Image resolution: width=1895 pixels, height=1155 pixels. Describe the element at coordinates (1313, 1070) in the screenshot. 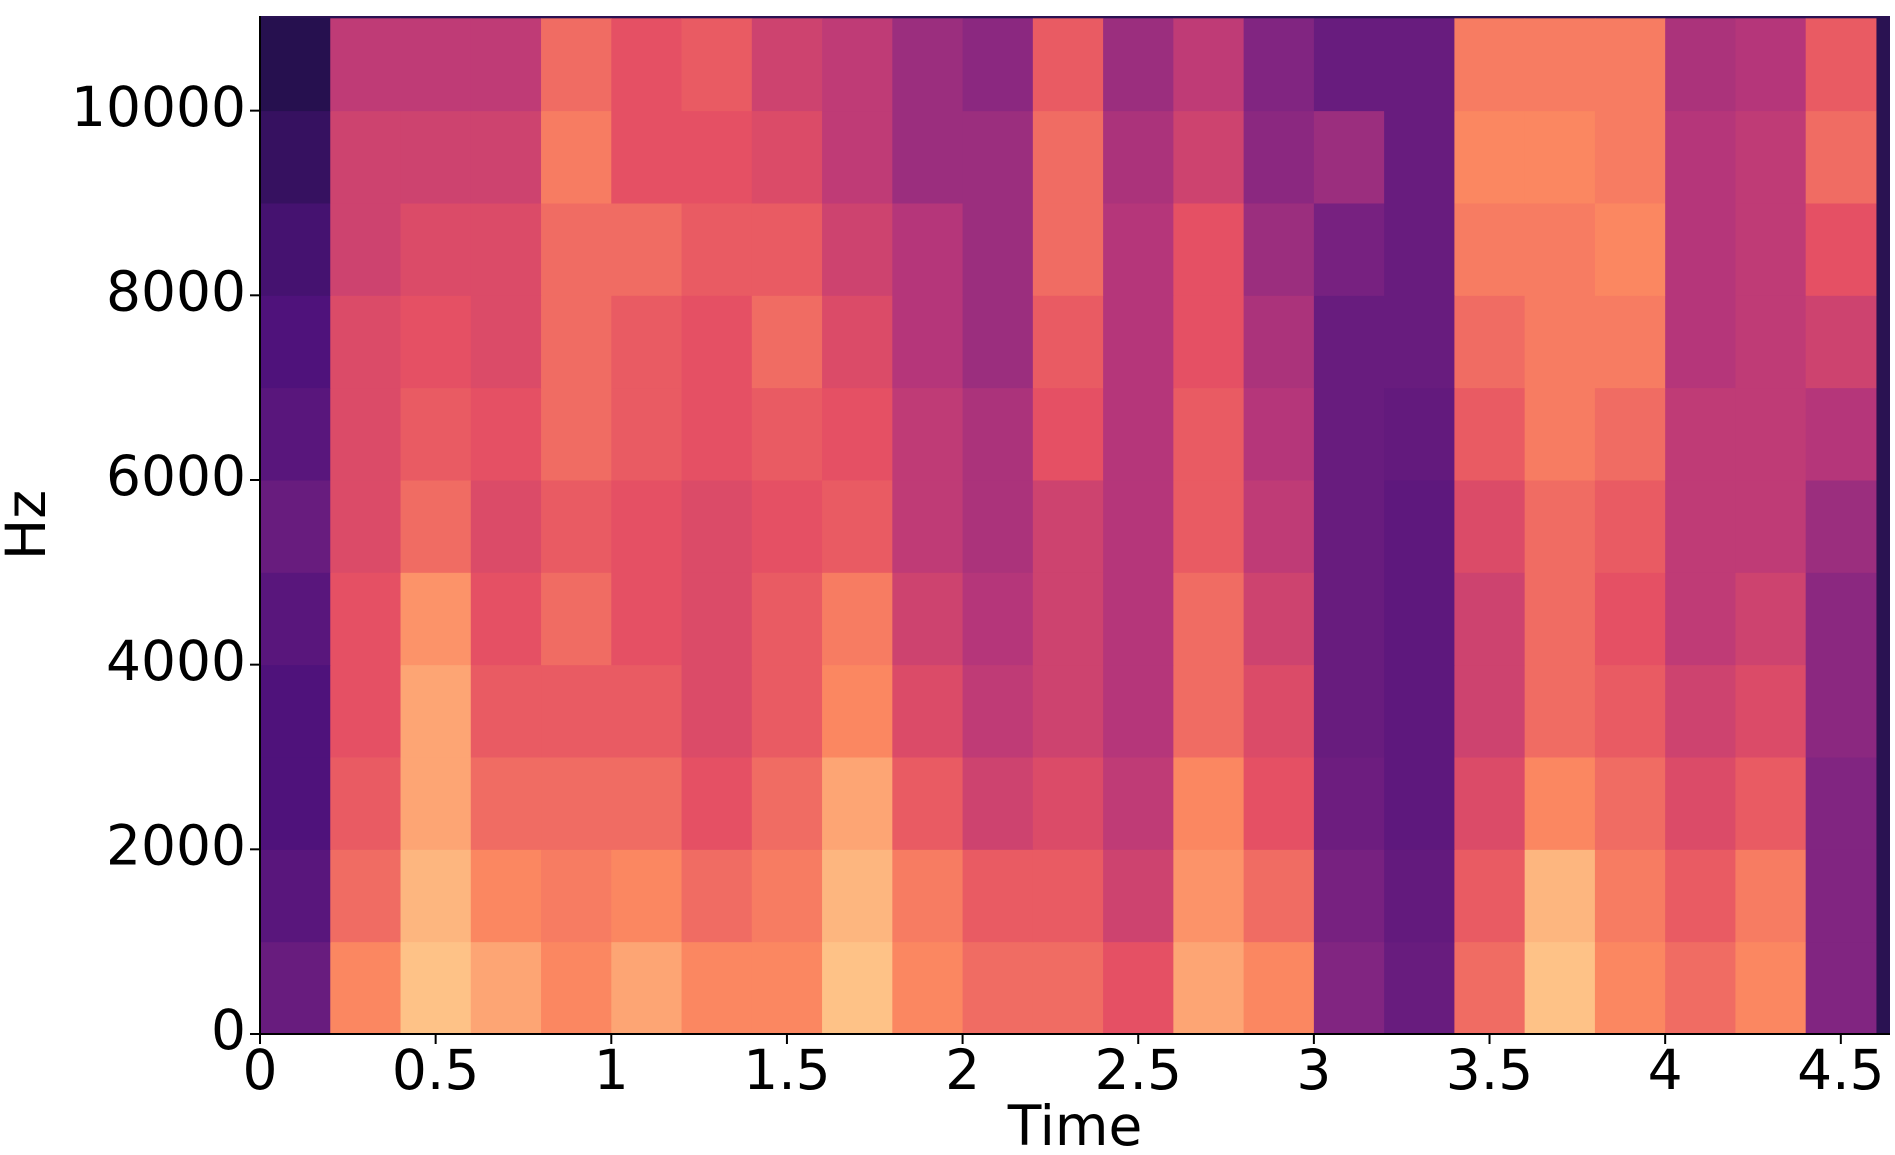

I see `x-tick-label: 3` at that location.